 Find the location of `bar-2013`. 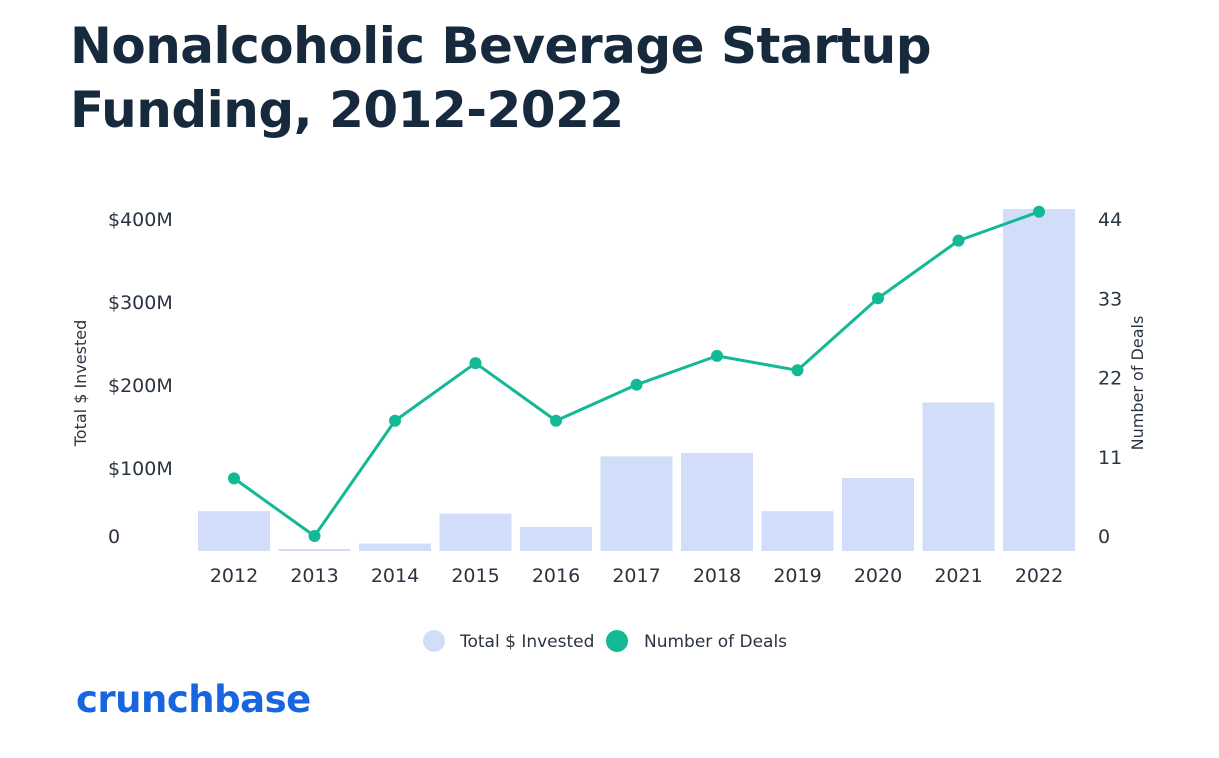

bar-2013 is located at coordinates (314, 550).